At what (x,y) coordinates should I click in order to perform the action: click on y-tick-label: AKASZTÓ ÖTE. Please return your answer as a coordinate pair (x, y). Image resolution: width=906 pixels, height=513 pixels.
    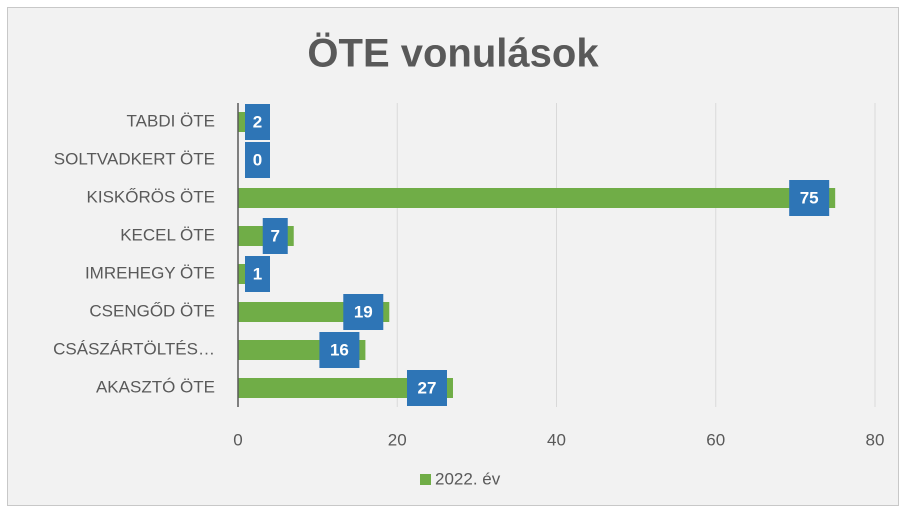
    Looking at the image, I should click on (155, 386).